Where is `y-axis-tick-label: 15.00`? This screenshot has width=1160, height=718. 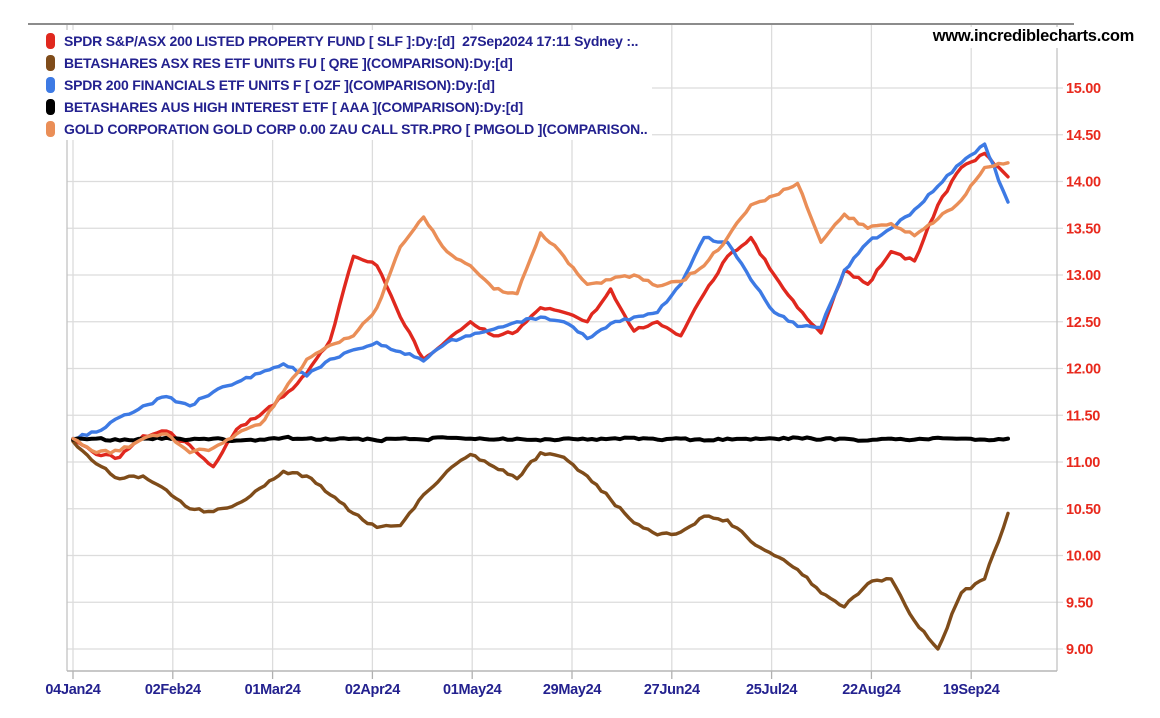 y-axis-tick-label: 15.00 is located at coordinates (1083, 89).